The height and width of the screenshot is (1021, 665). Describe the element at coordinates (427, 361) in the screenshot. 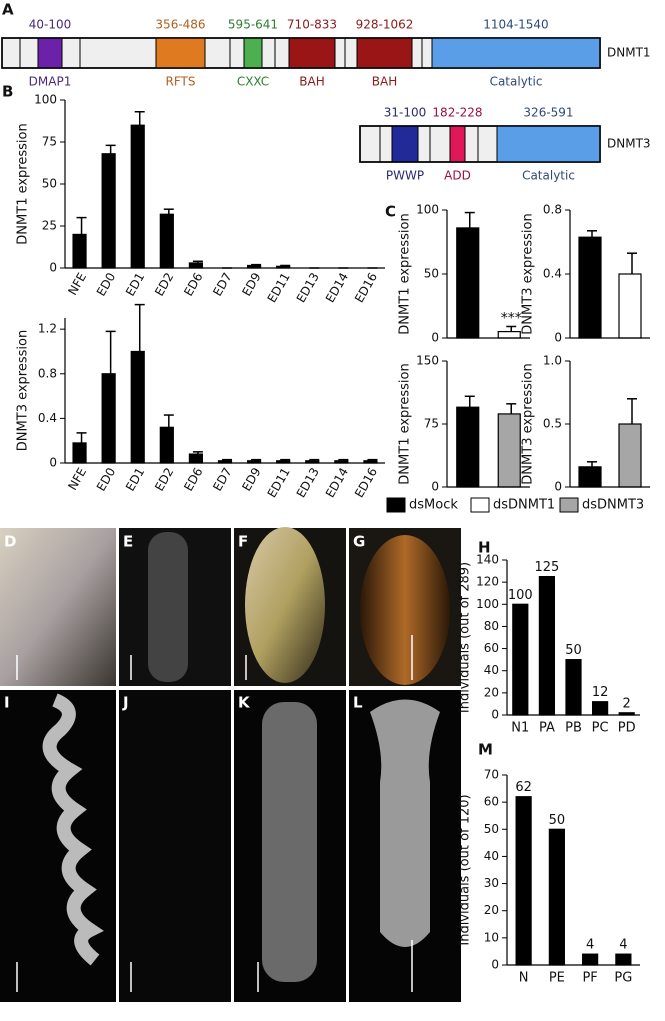

I see `y-tick-label: 150` at that location.